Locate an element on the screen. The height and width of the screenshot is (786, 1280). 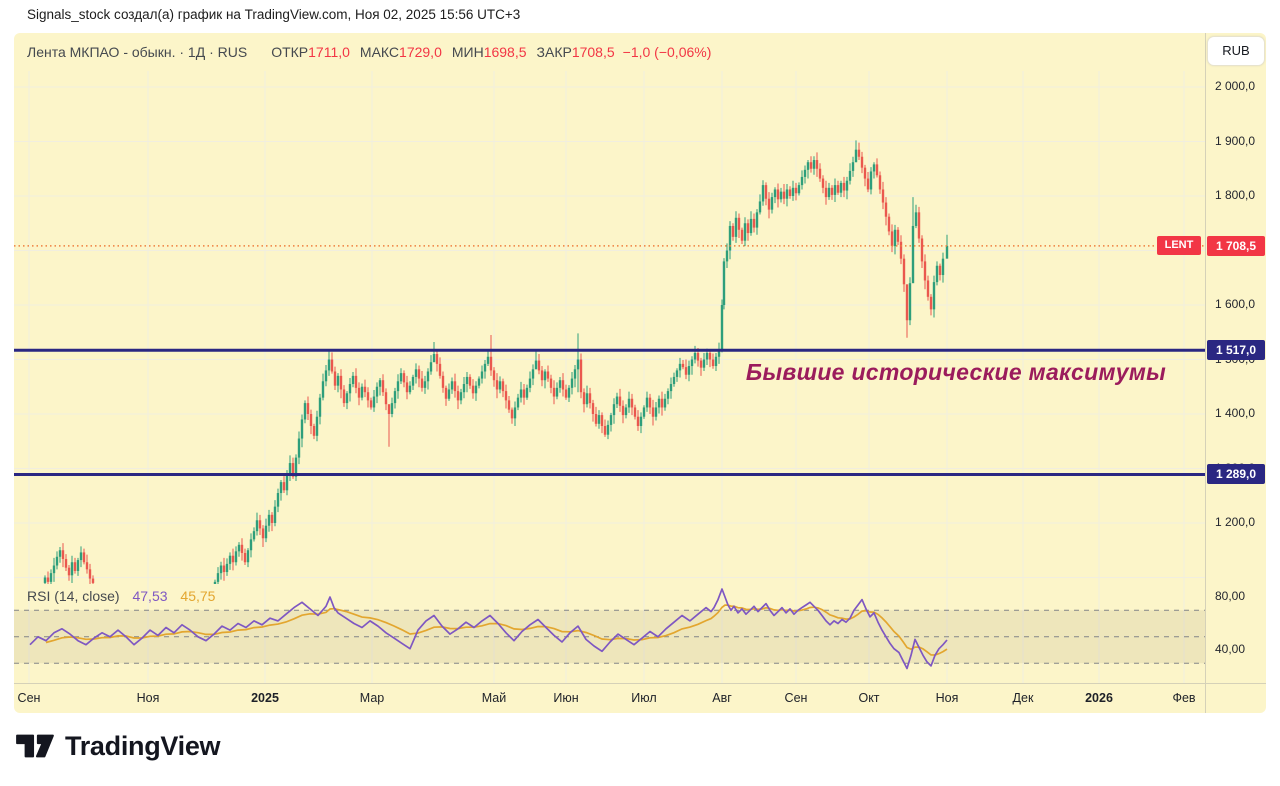
time-tick: Фев is located at coordinates (1184, 698).